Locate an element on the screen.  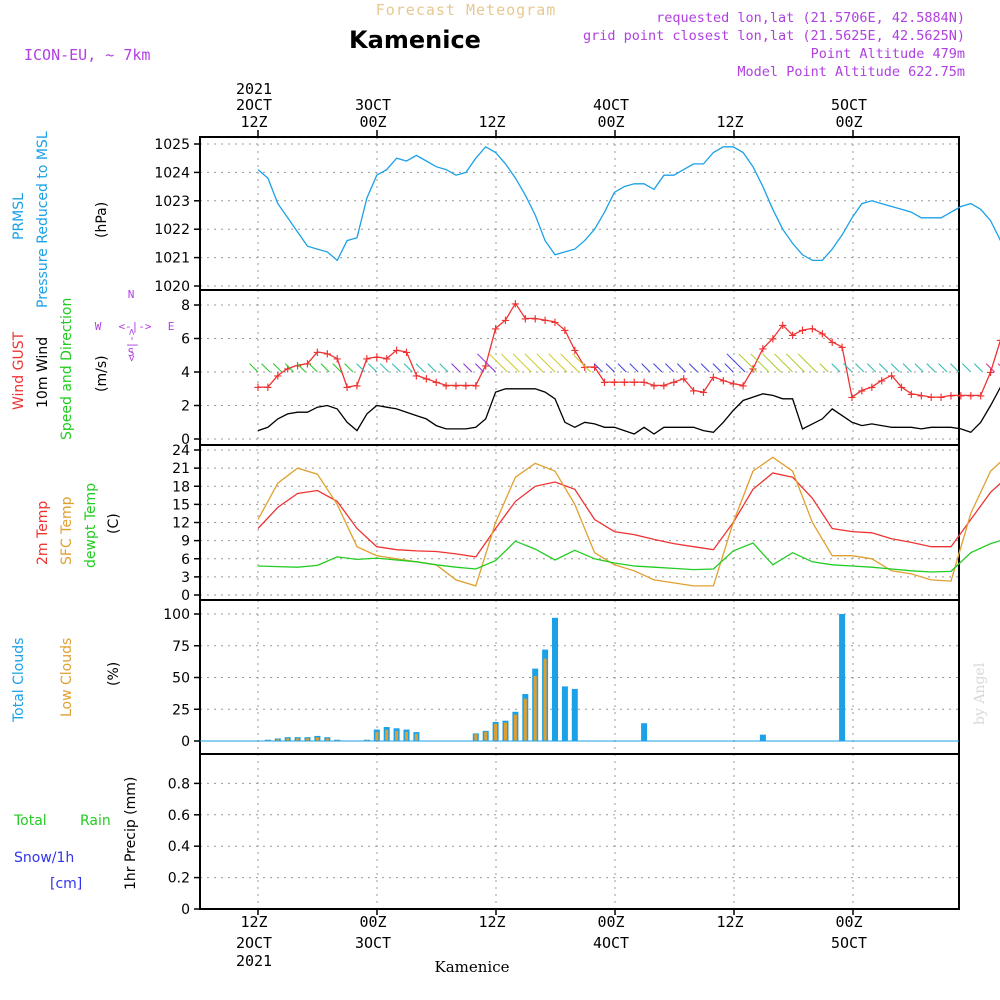
sfc-temp-line is located at coordinates (628, 521).